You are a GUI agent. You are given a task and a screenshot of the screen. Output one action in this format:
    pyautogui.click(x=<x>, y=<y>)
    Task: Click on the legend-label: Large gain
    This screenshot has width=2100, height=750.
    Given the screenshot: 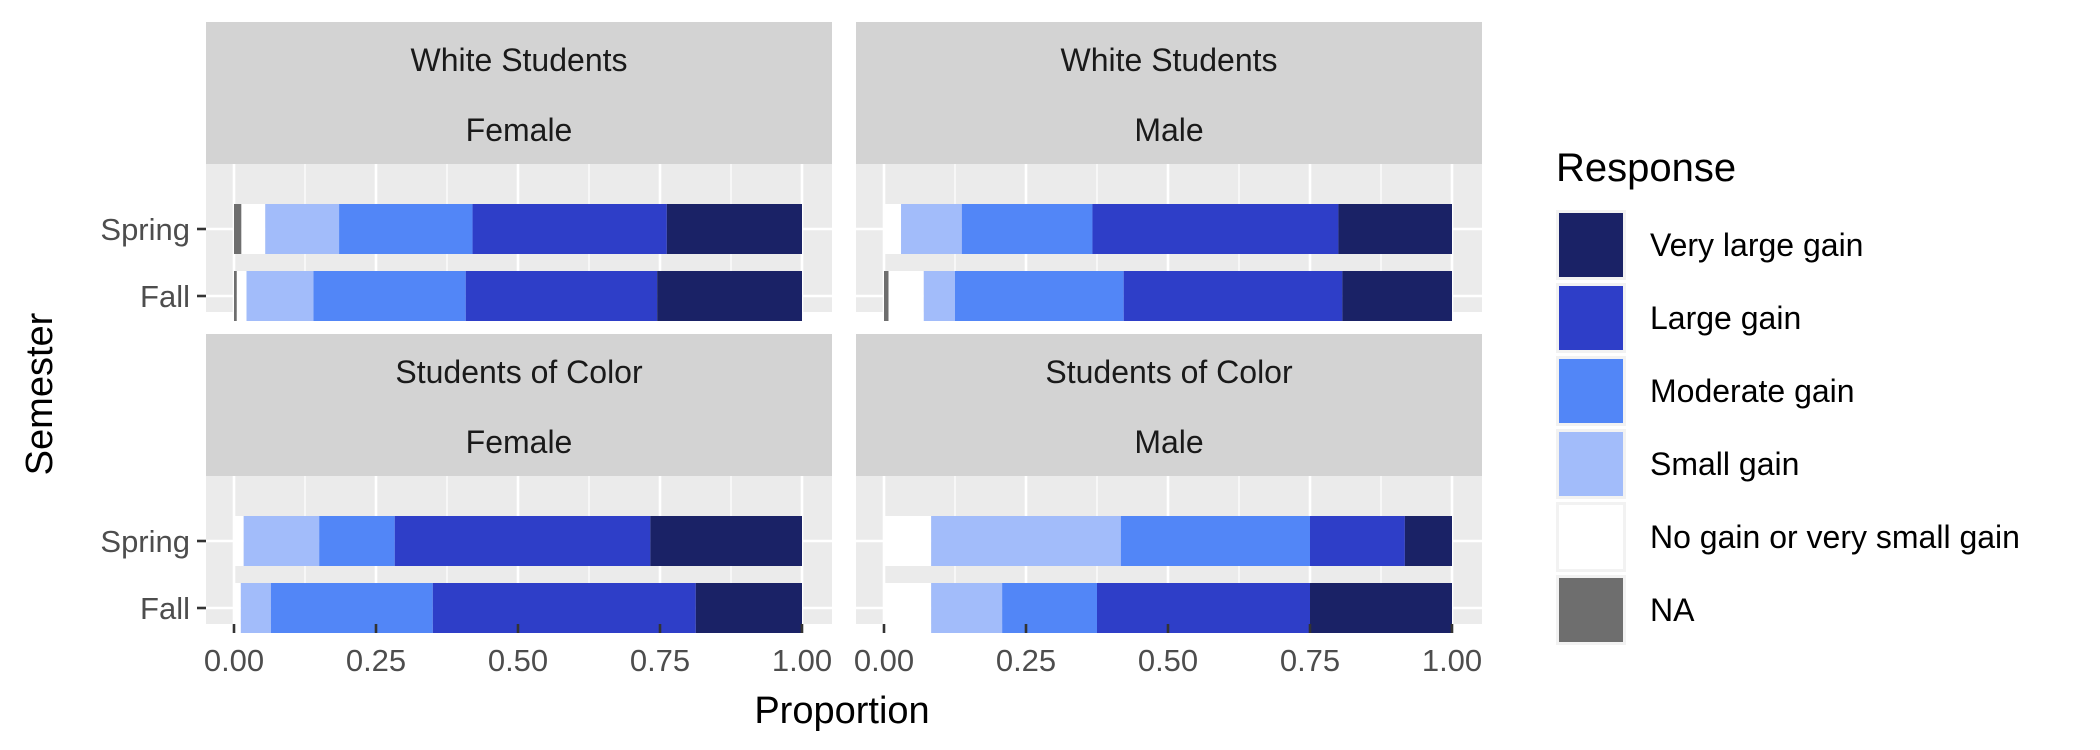 What is the action you would take?
    pyautogui.click(x=1725, y=318)
    